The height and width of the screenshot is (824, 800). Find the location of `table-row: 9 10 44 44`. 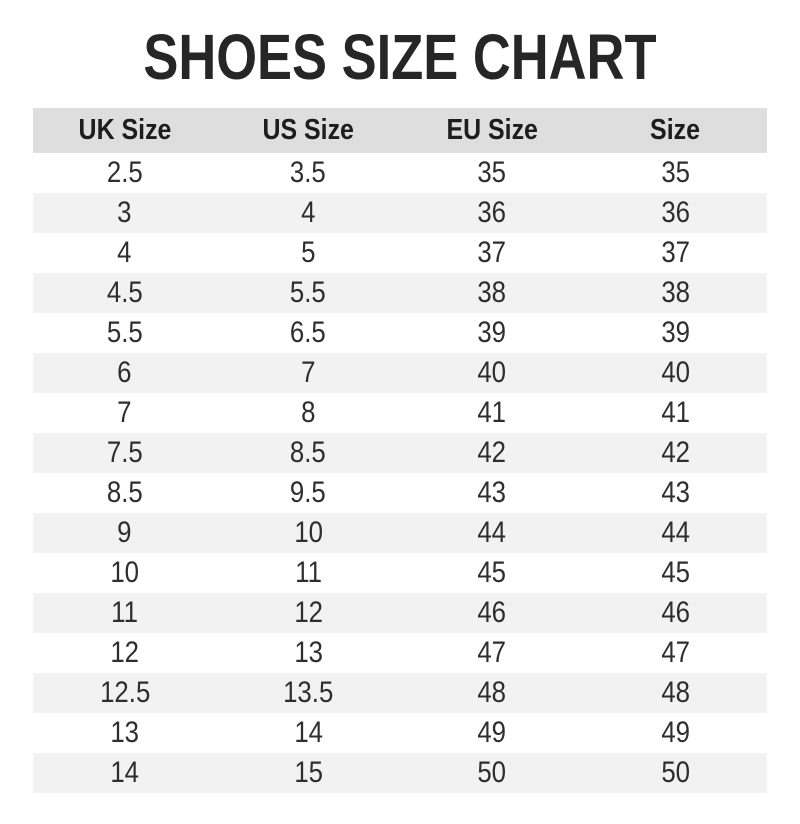

table-row: 9 10 44 44 is located at coordinates (400, 533).